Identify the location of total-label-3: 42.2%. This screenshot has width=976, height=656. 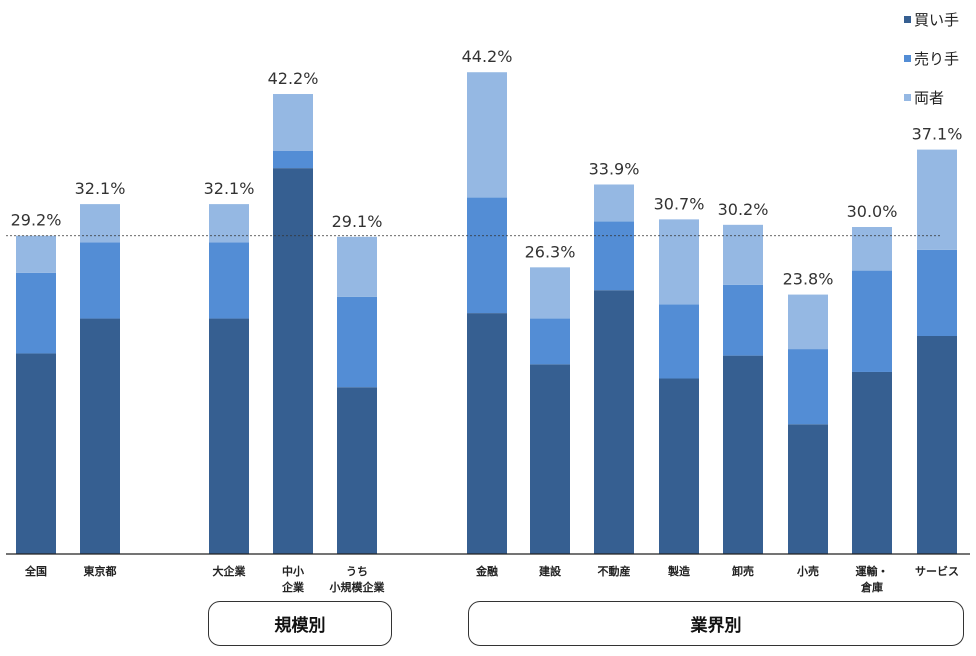
(293, 78).